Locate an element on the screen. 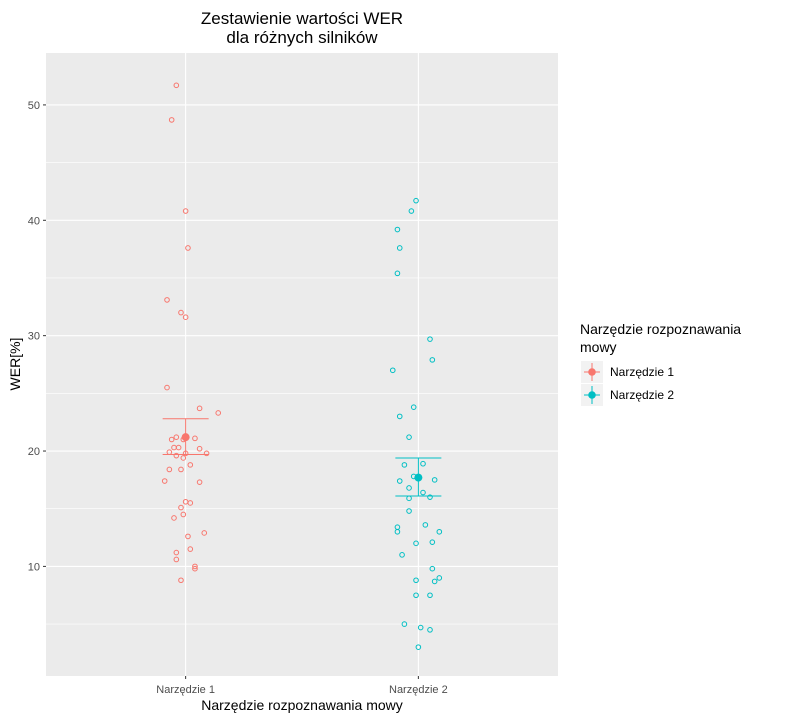  x-tick-label: Narzędzie 2 is located at coordinates (418, 690).